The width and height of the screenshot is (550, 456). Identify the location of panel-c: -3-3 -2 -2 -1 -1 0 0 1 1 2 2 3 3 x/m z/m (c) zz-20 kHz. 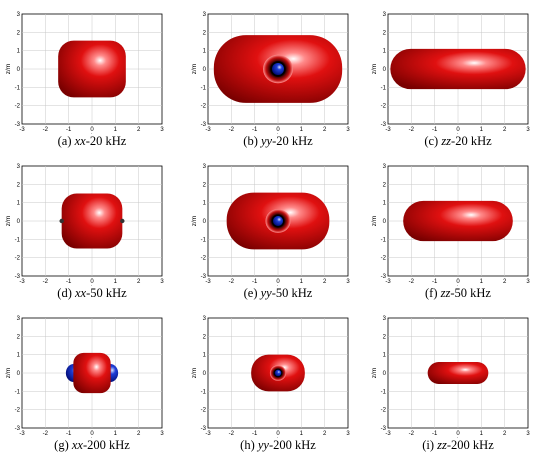
(458, 75).